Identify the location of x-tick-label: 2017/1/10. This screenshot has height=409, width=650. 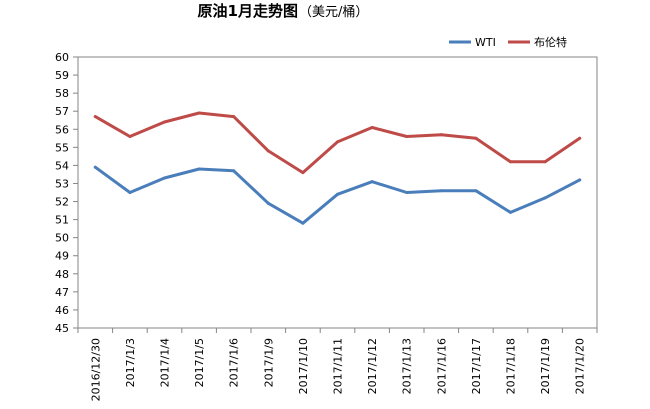
(303, 366).